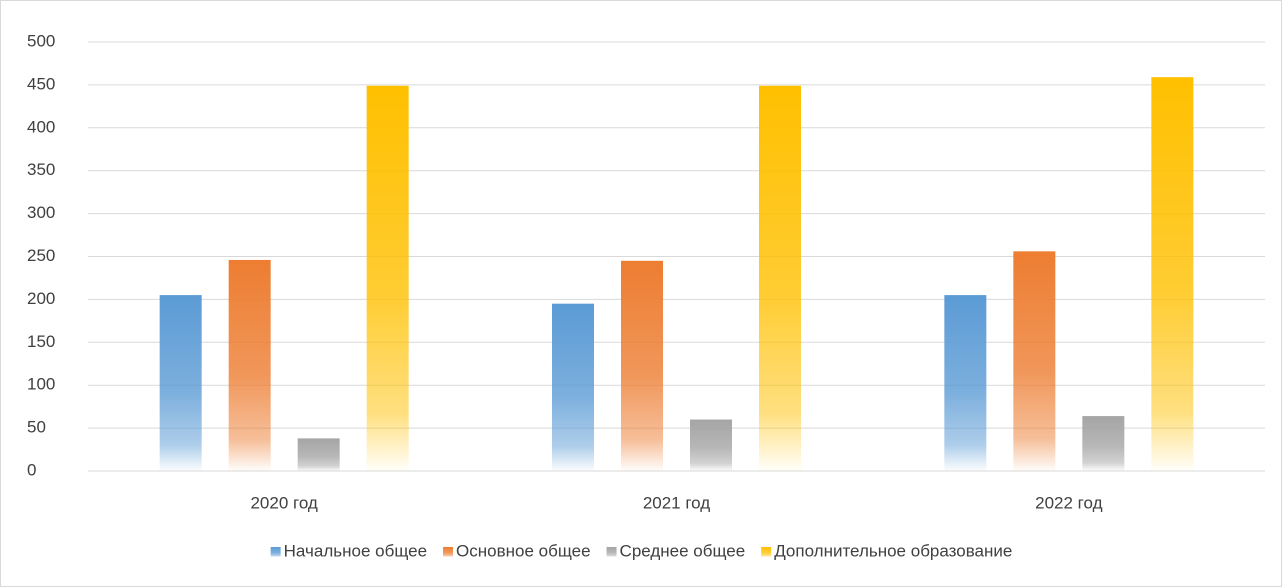 The image size is (1283, 588). Describe the element at coordinates (31, 469) in the screenshot. I see `y-tick-label: 0` at that location.